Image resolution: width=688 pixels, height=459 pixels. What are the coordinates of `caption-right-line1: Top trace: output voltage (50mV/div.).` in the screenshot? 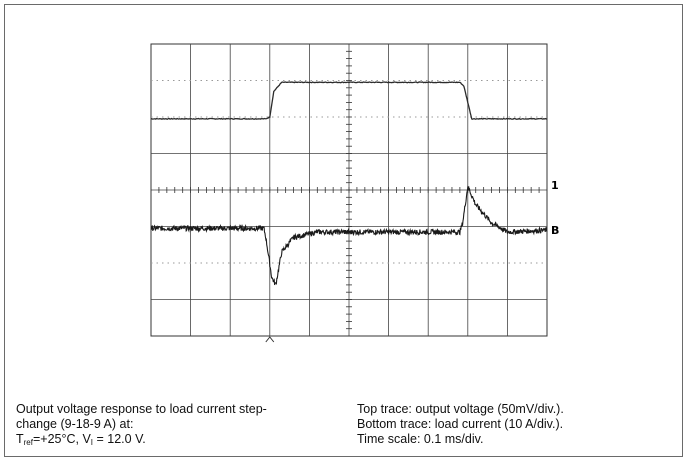 It's located at (460, 409).